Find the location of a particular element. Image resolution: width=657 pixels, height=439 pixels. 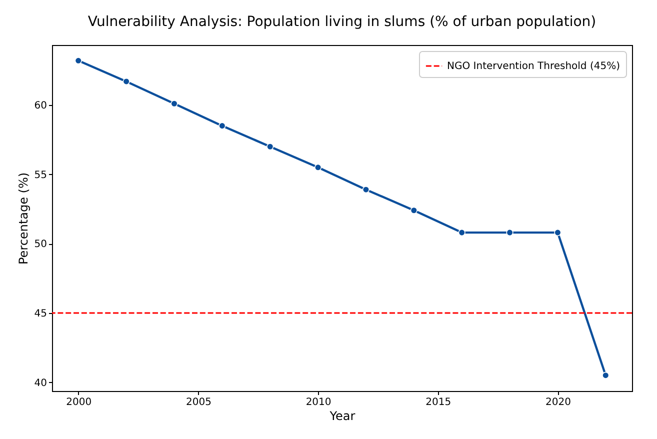

chart-title: Vulnerability Analysis: Population living in slums (% of urban population) is located at coordinates (342, 22).